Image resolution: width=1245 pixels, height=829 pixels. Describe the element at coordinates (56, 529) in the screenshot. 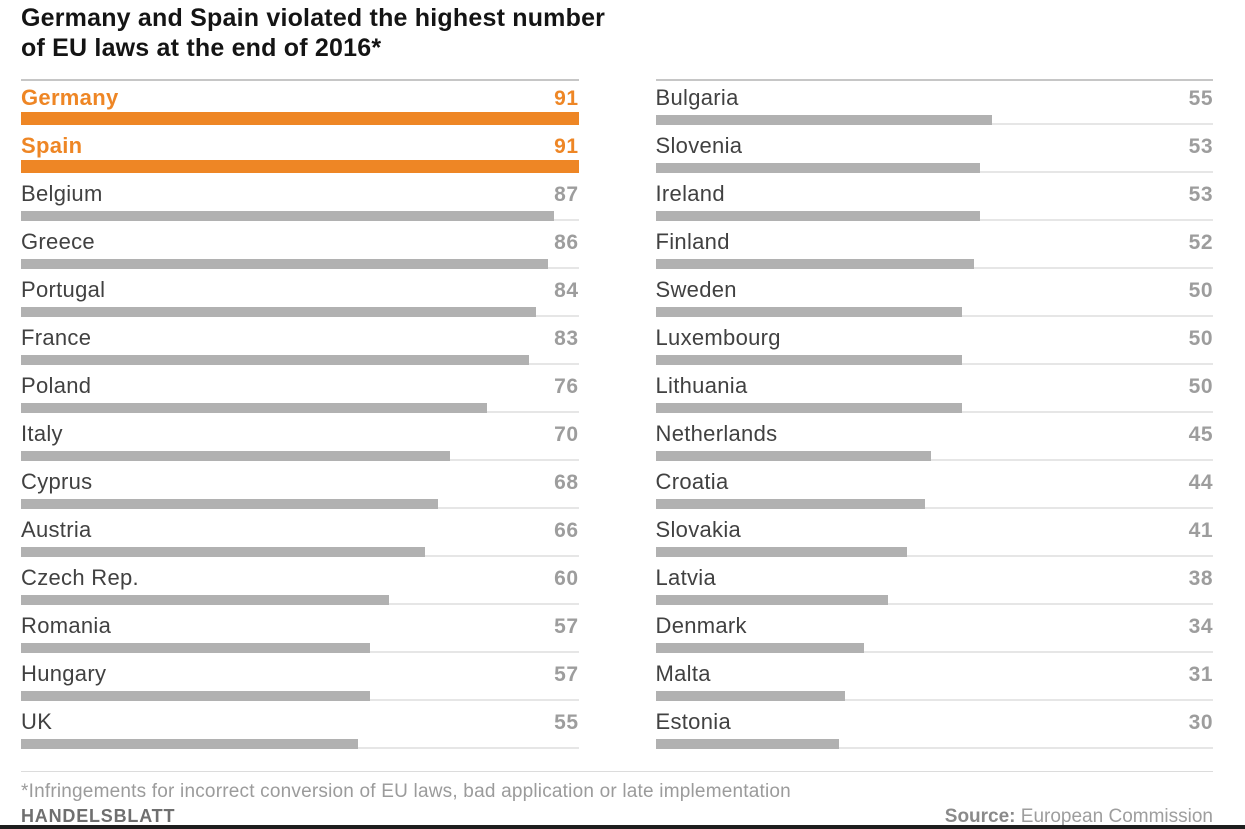

I see `country-label: Austria` at that location.